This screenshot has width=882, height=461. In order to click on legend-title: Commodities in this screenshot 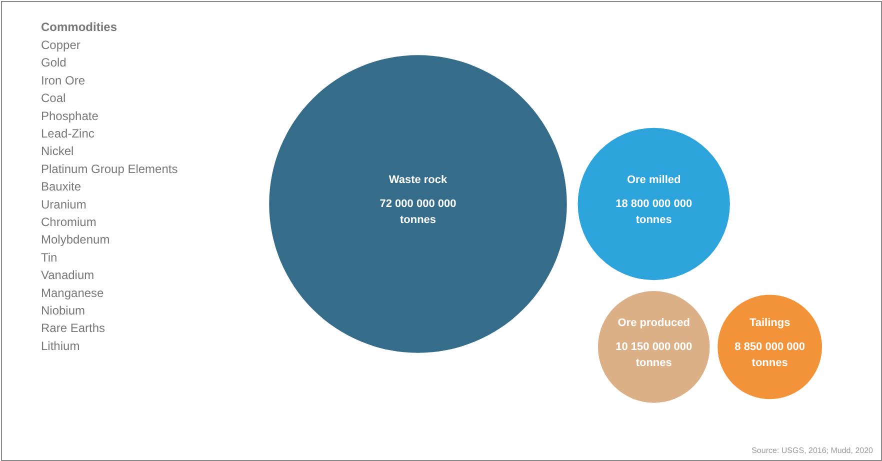, I will do `click(79, 27)`.